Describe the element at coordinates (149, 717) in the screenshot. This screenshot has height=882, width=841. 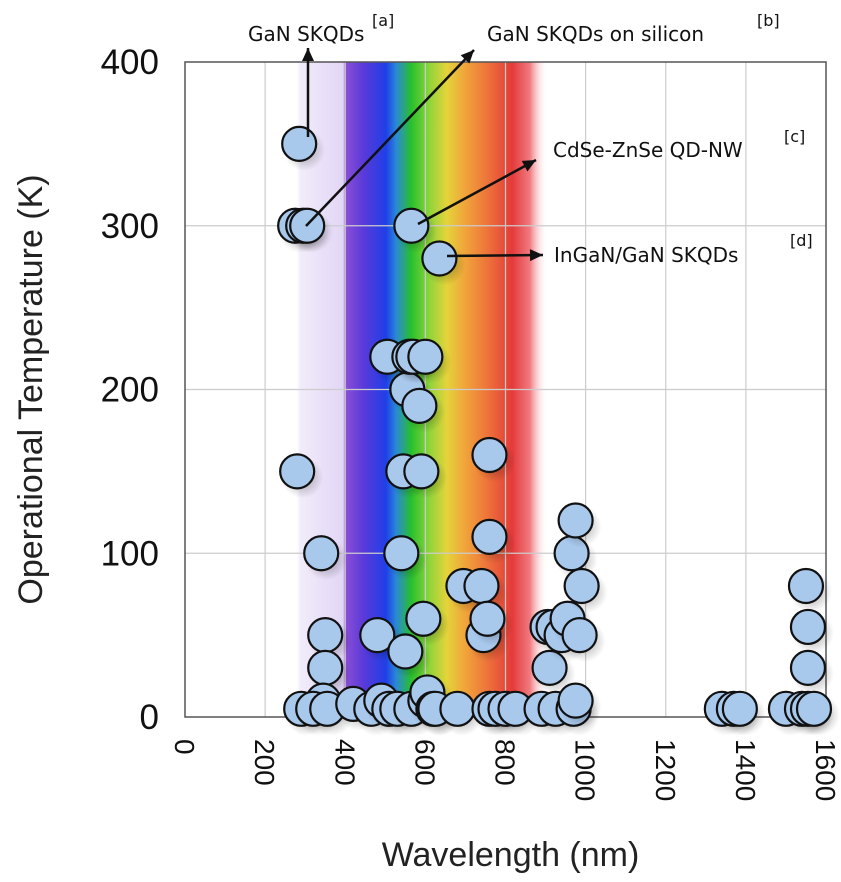
I see `y-tick-label: 0` at that location.